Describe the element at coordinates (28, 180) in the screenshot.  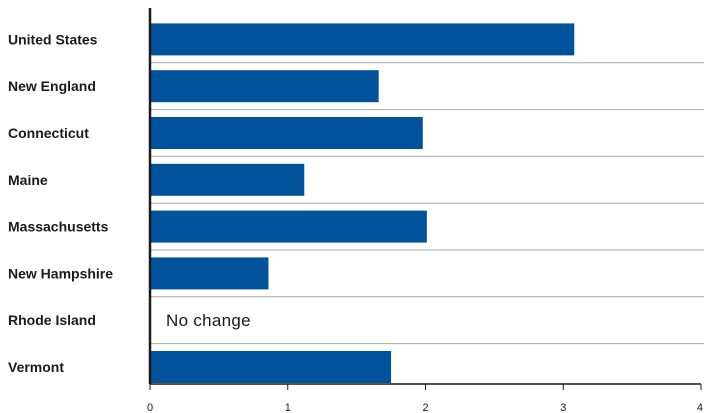
I see `category-label: Maine` at that location.